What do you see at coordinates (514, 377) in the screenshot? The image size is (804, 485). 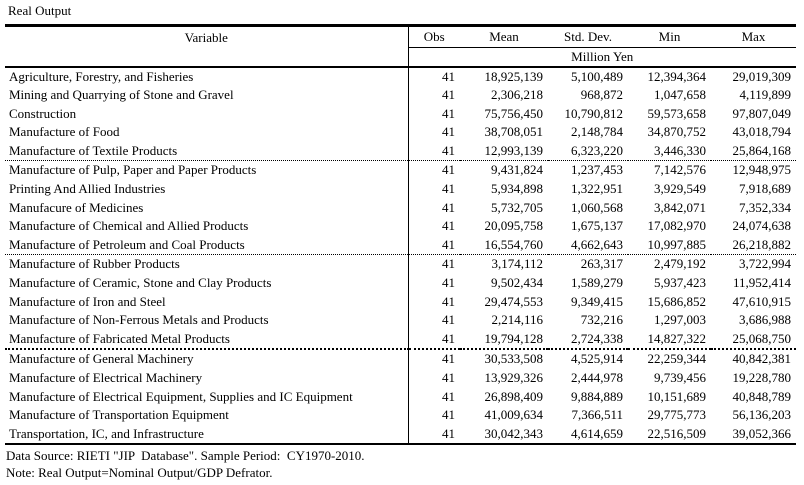 I see `mean-cell: 13,929,326` at bounding box center [514, 377].